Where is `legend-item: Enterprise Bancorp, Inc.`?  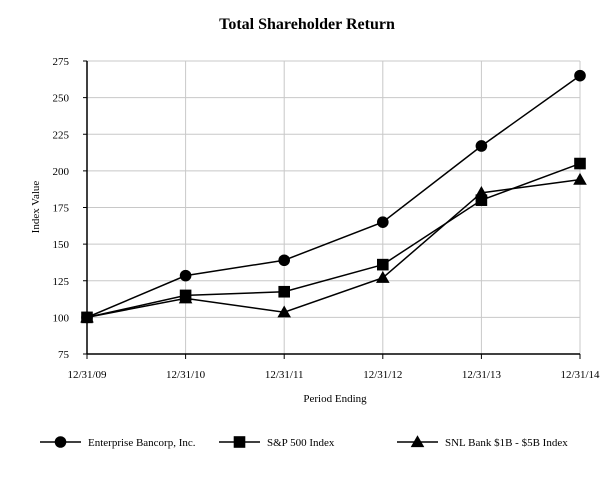 legend-item: Enterprise Bancorp, Inc. is located at coordinates (118, 442).